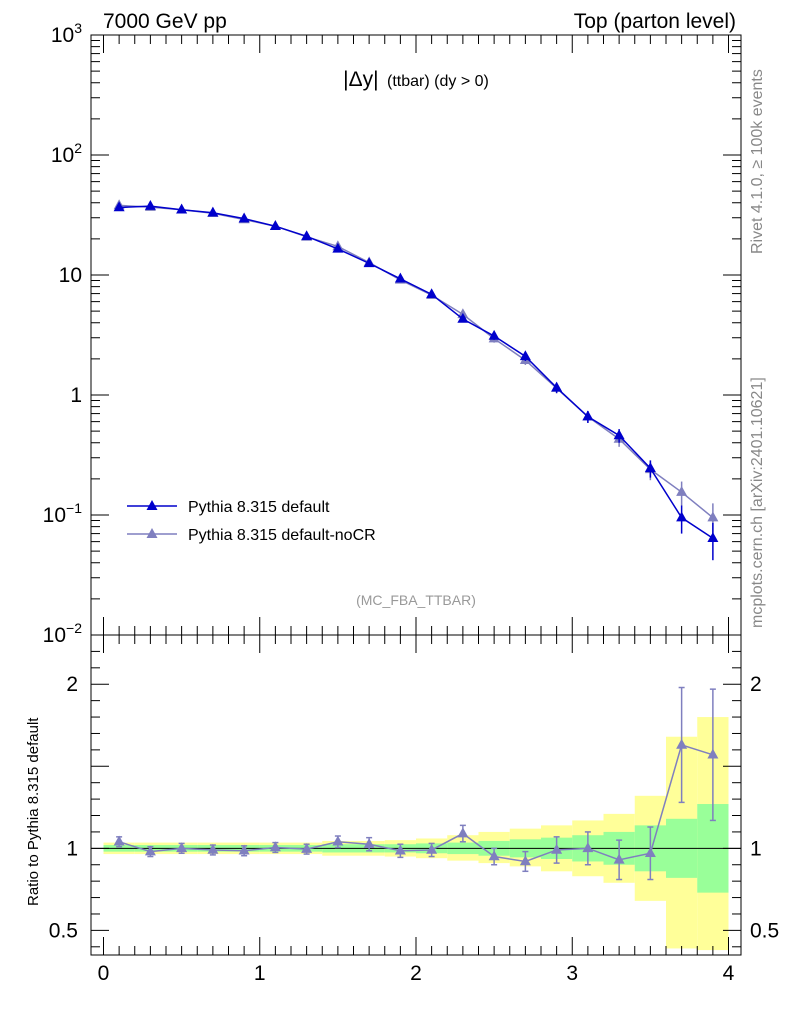 The height and width of the screenshot is (1024, 786). I want to click on legend-marker-default, so click(152, 505).